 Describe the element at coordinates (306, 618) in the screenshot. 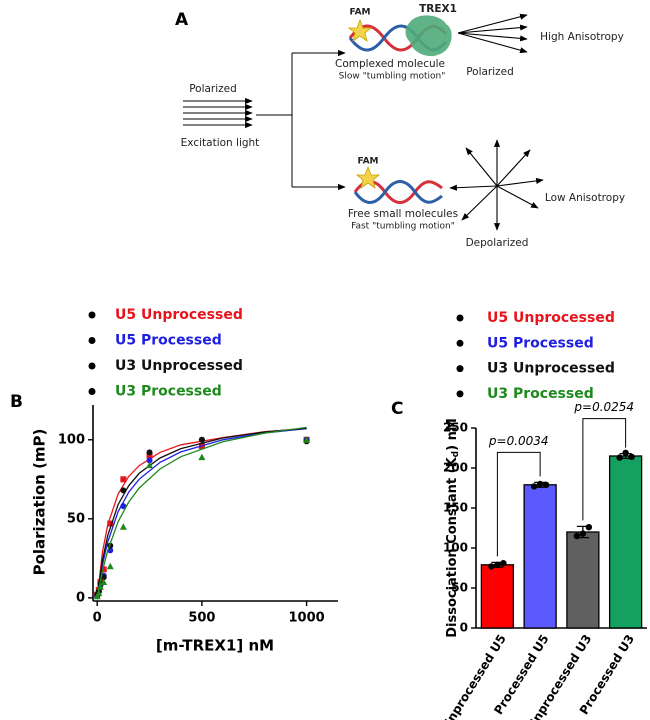

I see `x-tick-label: 1000` at that location.